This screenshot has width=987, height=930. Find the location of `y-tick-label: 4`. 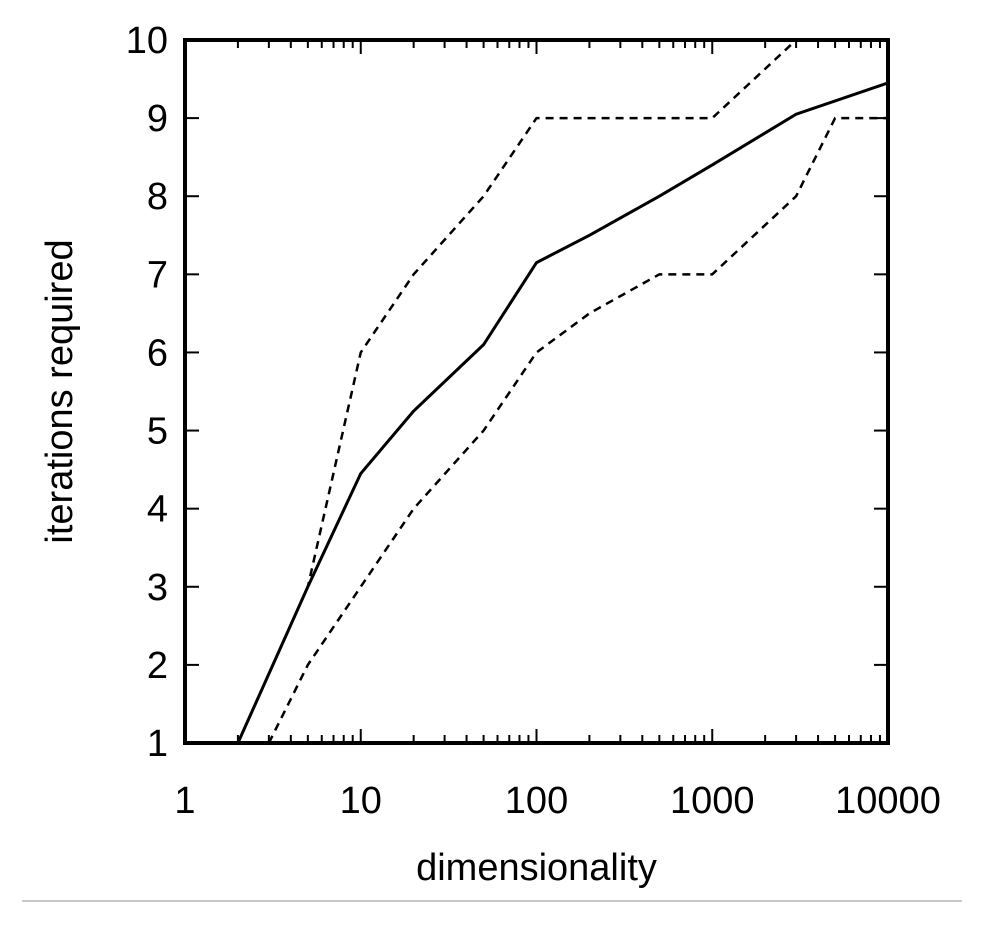

y-tick-label: 4 is located at coordinates (157, 510).